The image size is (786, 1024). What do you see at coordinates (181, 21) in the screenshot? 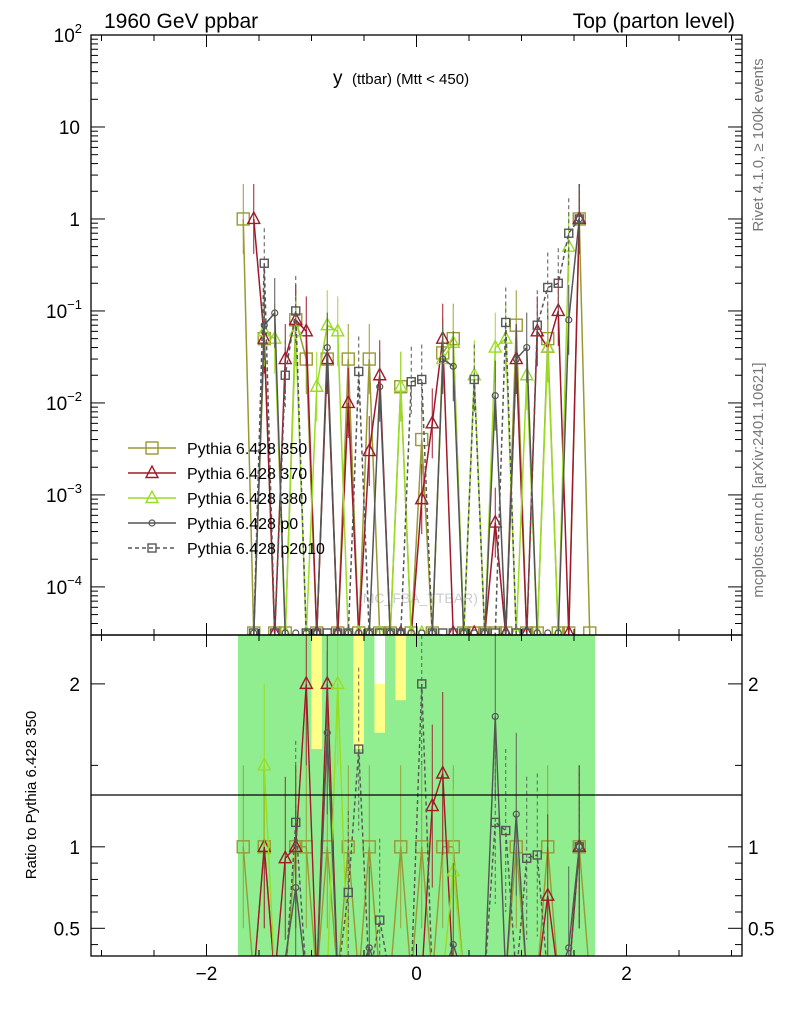
I see `header-left: 1960 GeV ppbar` at bounding box center [181, 21].